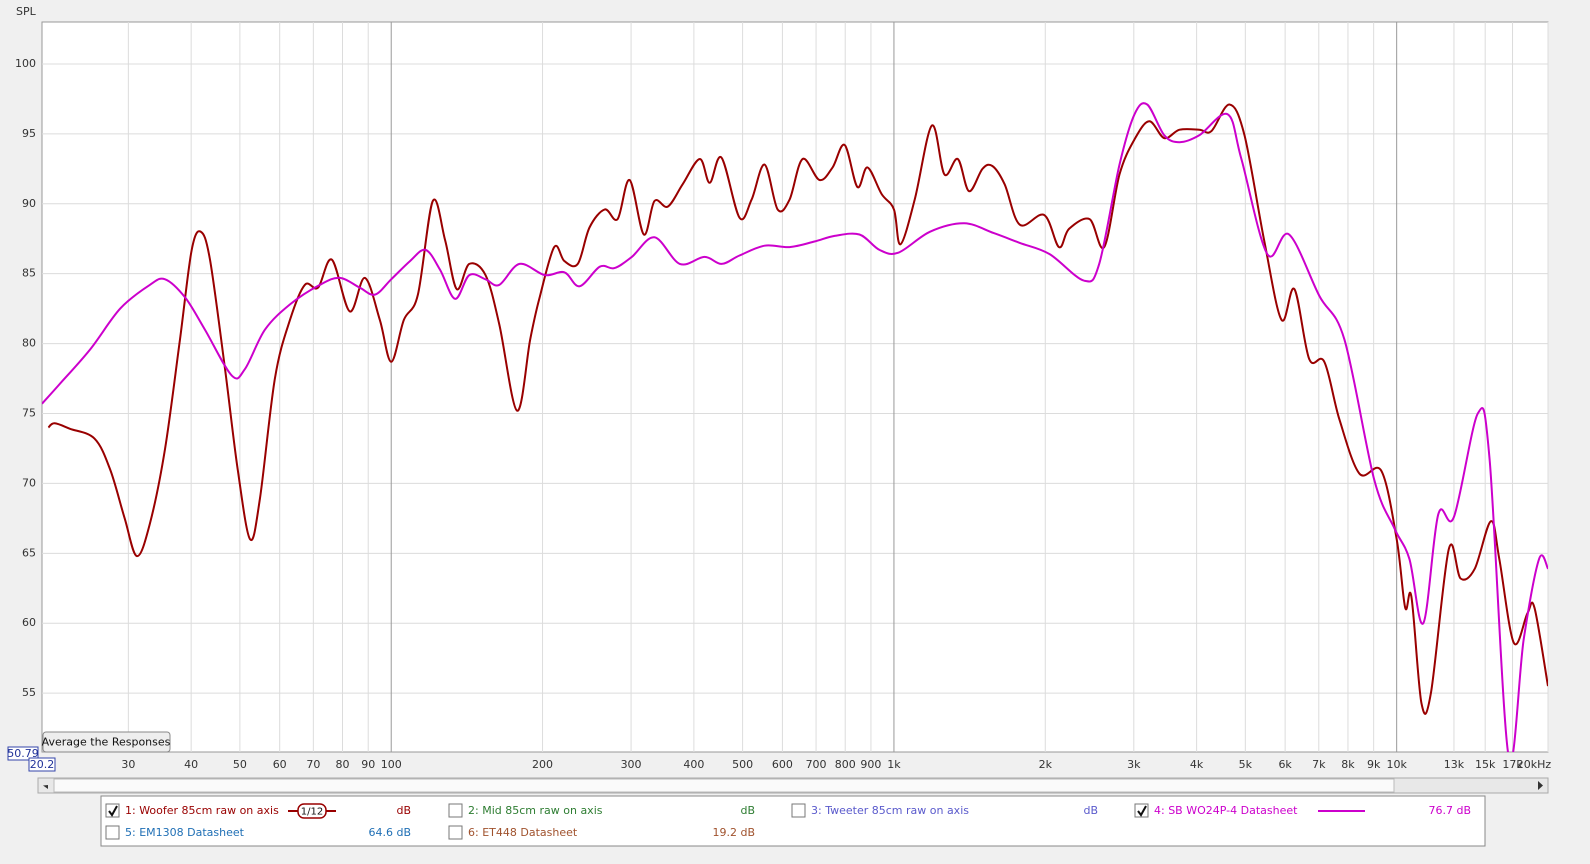 The height and width of the screenshot is (864, 1590). What do you see at coordinates (1512, 764) in the screenshot?
I see `x-tick-label: 17k` at bounding box center [1512, 764].